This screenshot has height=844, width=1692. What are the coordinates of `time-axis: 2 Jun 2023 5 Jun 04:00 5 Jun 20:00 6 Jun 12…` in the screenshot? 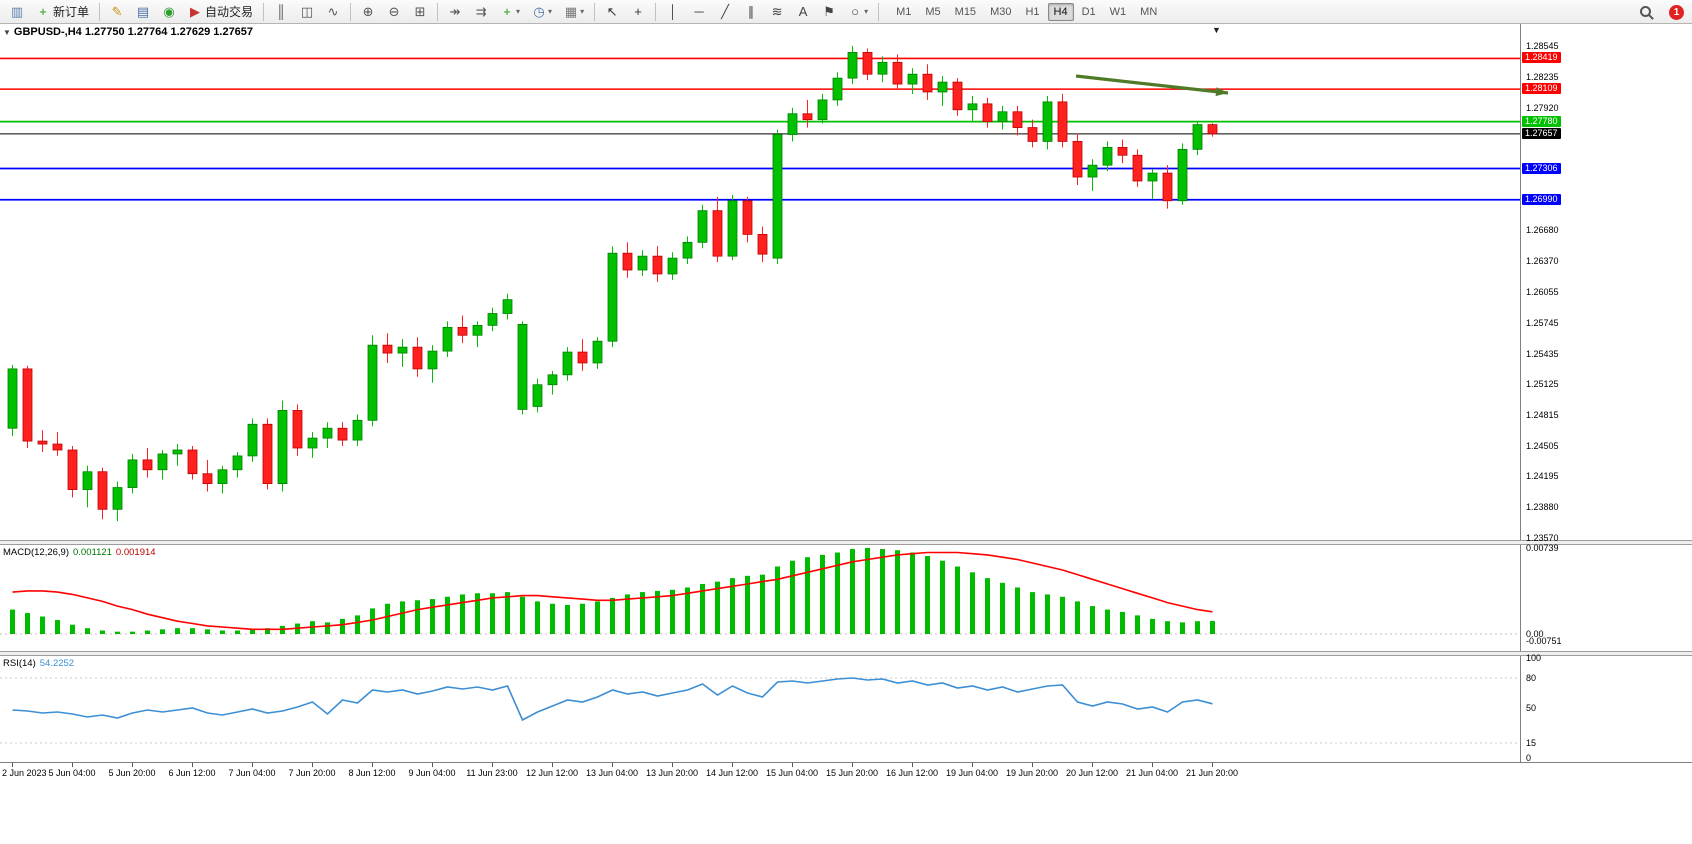 It's located at (846, 772).